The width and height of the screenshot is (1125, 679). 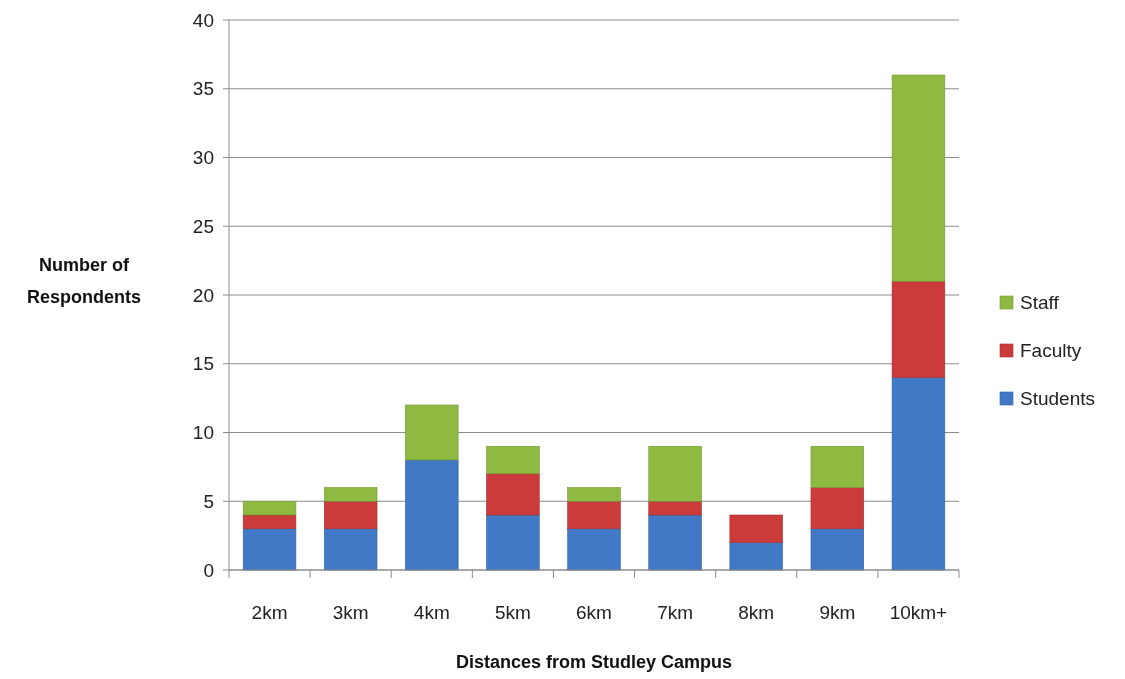 What do you see at coordinates (431, 612) in the screenshot?
I see `x-tick-label: 4km` at bounding box center [431, 612].